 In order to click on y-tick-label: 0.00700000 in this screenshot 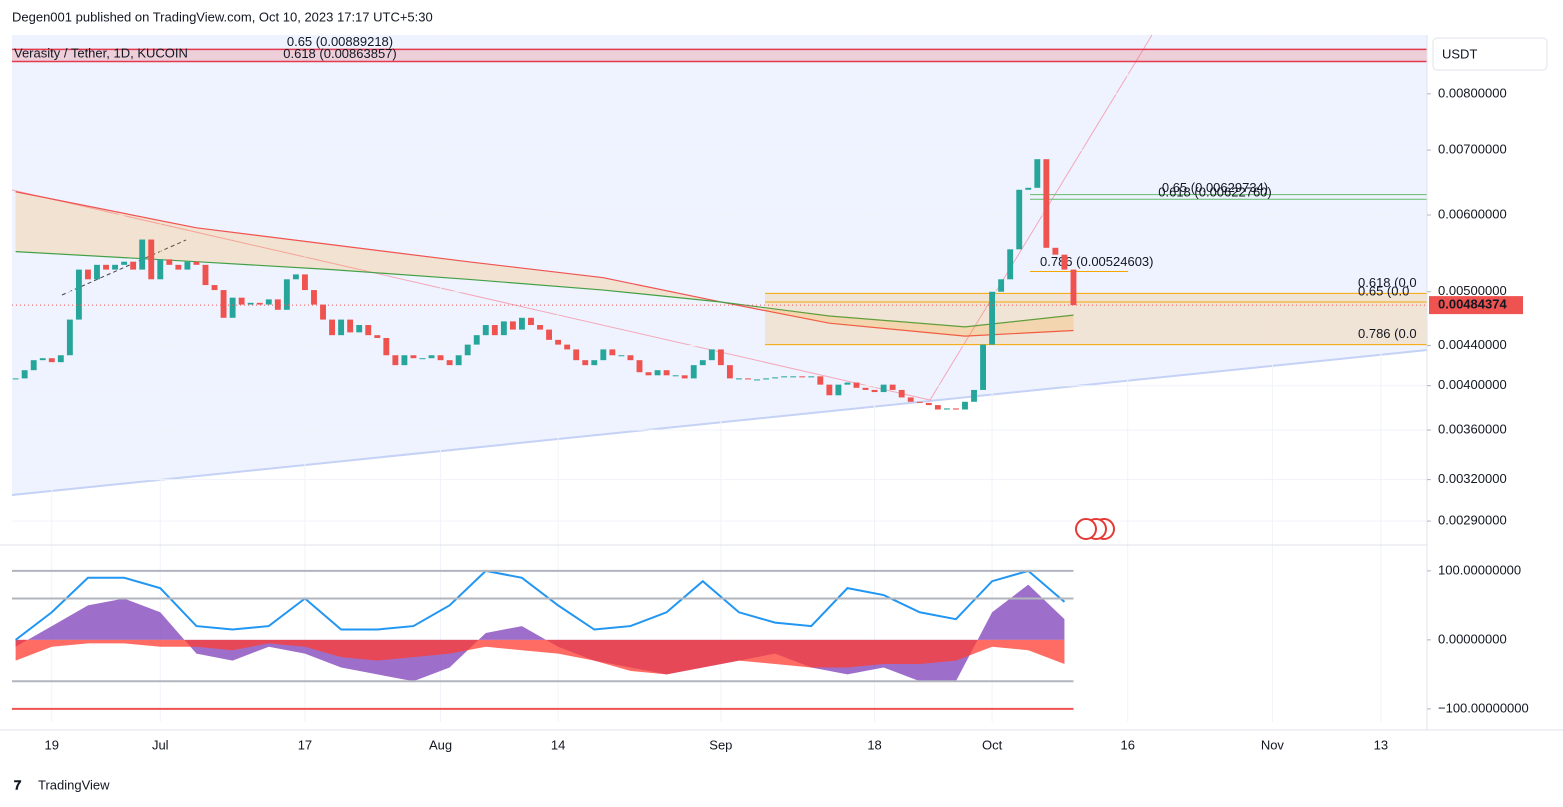, I will do `click(1472, 149)`.